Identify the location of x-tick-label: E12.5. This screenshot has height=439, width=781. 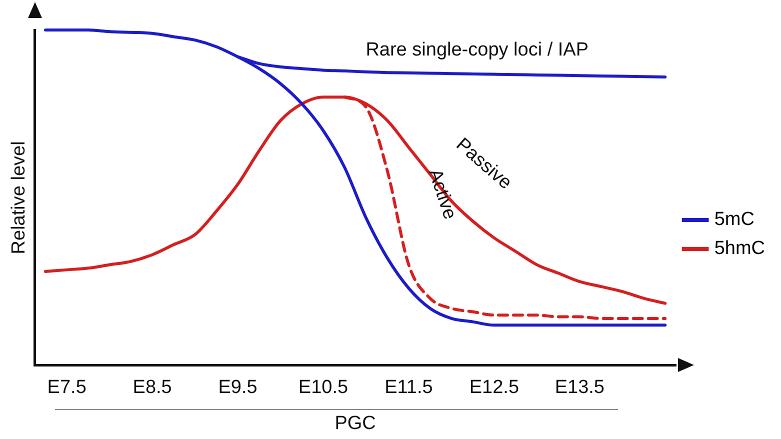
(494, 387).